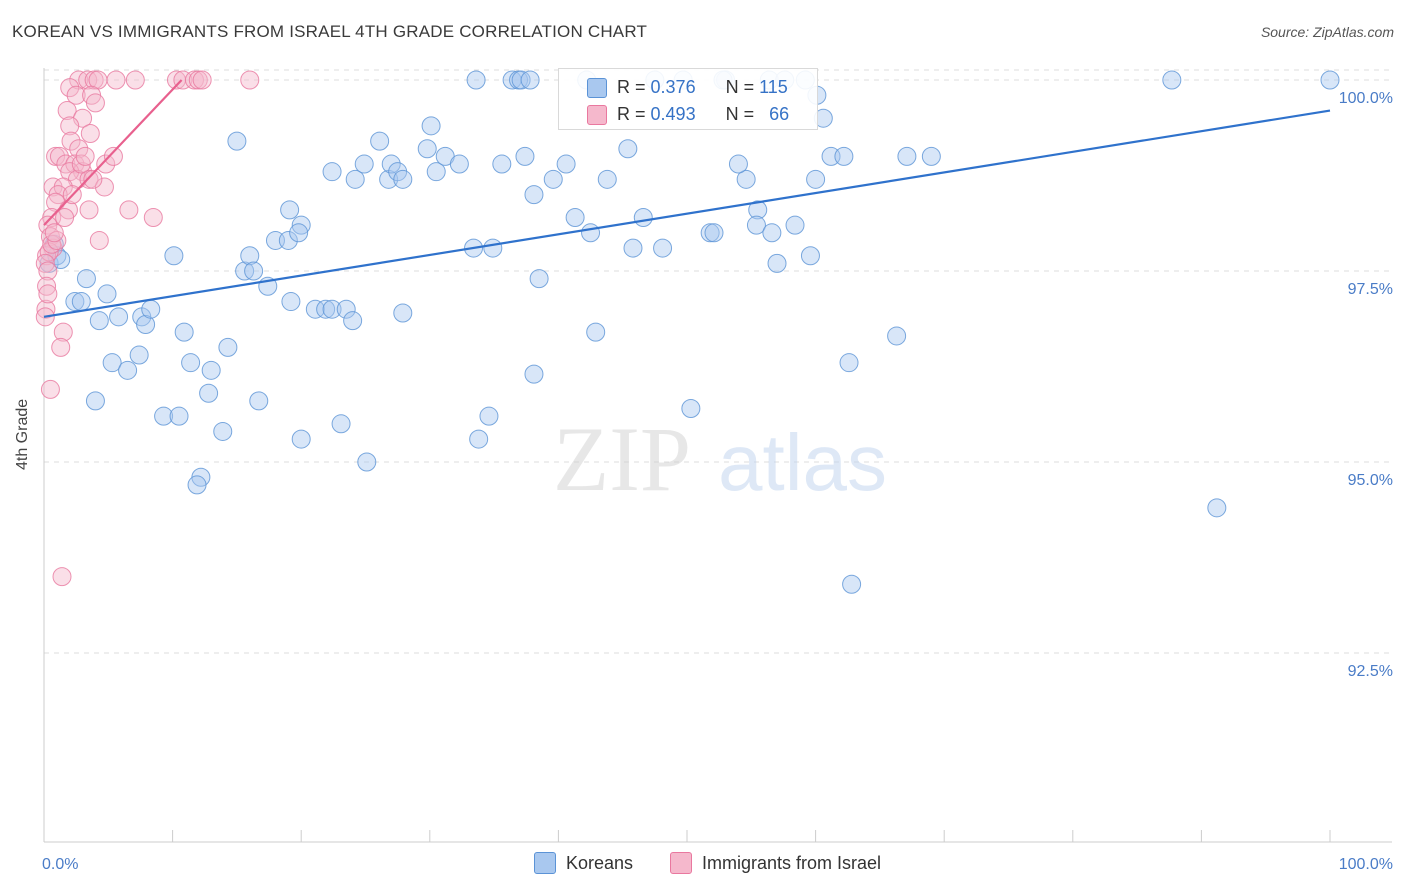 This screenshot has height=892, width=1406. What do you see at coordinates (792, 862) in the screenshot?
I see `series-label-israel: Immigrants from Israel` at bounding box center [792, 862].